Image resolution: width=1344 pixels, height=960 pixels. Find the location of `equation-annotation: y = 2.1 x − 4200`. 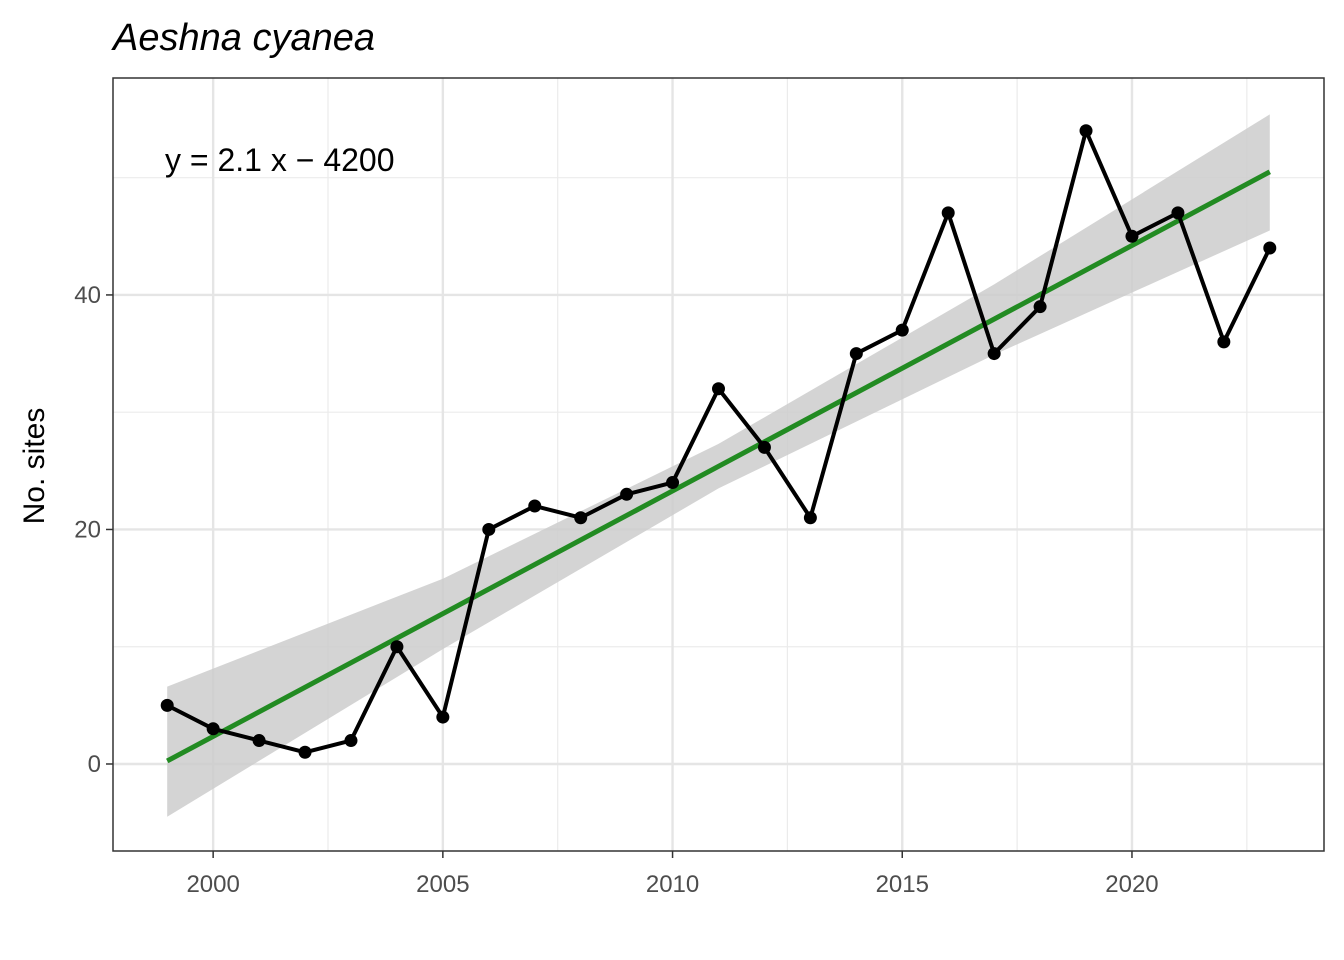

equation-annotation: y = 2.1 x − 4200 is located at coordinates (280, 160).